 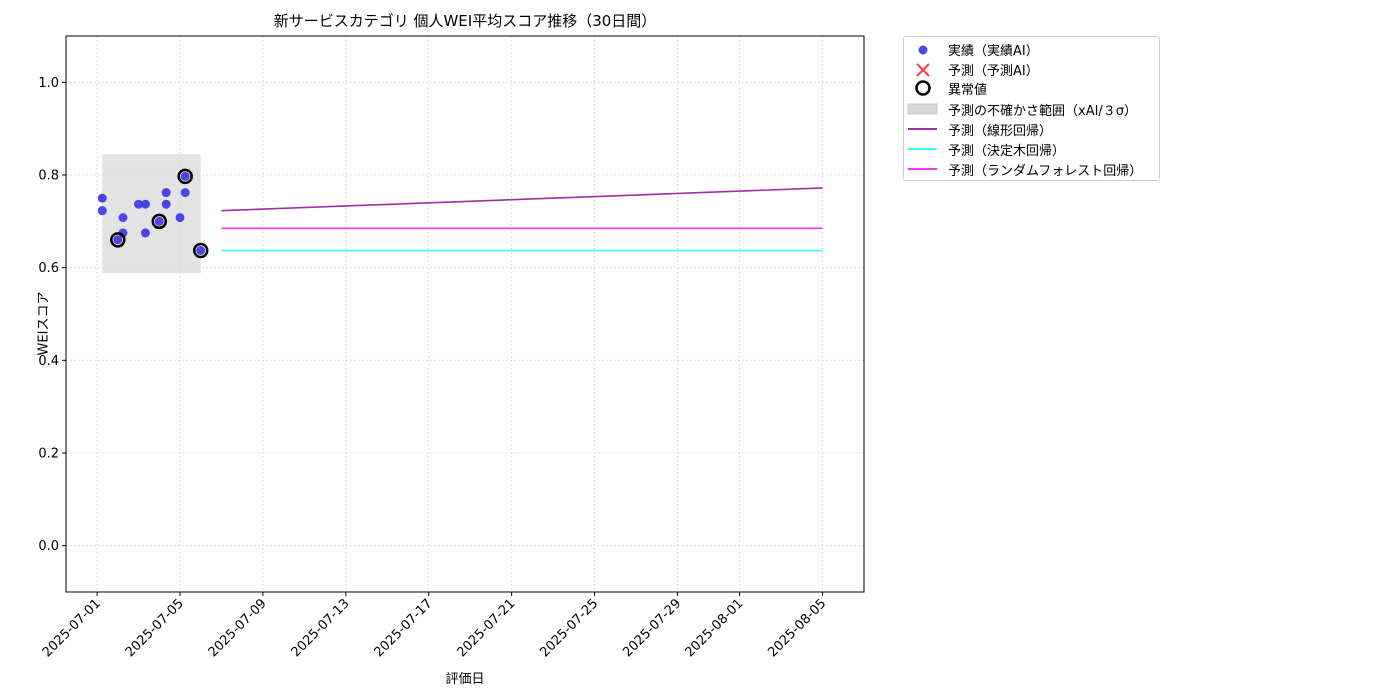 I want to click on legend-item-band: 予測の不確かさ範囲（xAI/３σ）, so click(x=1031, y=109).